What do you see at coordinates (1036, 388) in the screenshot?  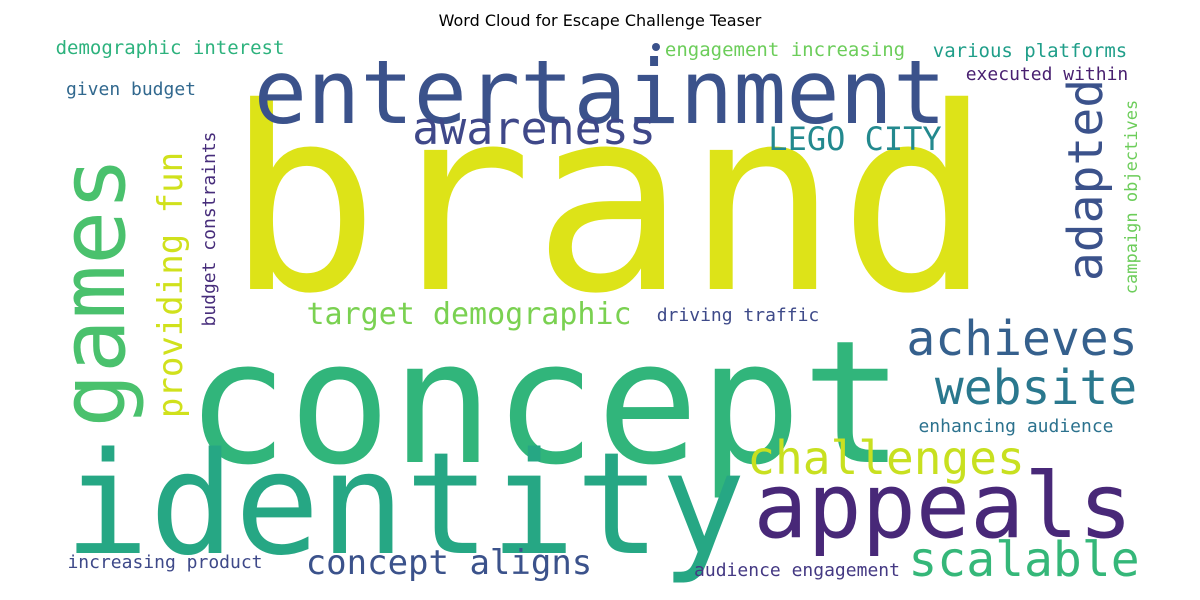 I see `word-website: website` at bounding box center [1036, 388].